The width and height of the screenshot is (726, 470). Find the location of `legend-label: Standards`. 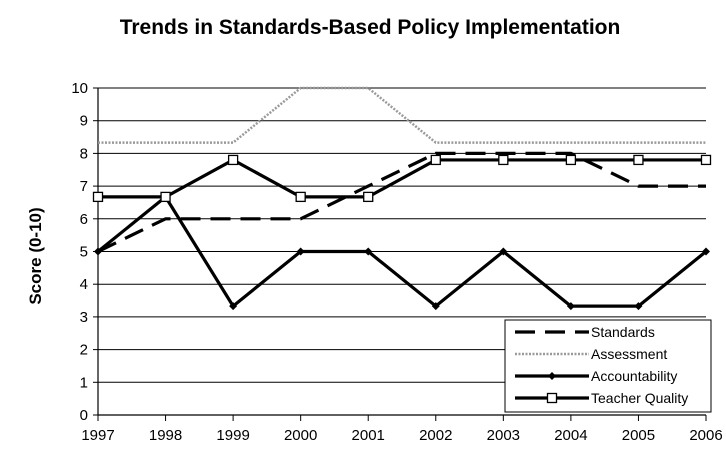

legend-label: Standards is located at coordinates (623, 332).